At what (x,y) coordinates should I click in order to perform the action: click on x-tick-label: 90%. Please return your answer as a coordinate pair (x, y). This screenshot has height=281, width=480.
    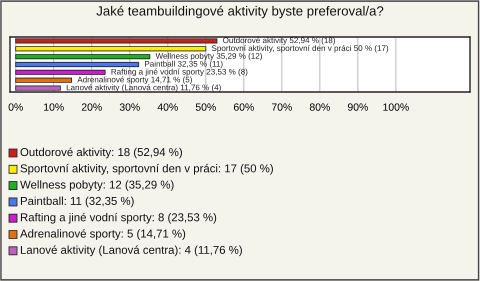
    Looking at the image, I should click on (358, 107).